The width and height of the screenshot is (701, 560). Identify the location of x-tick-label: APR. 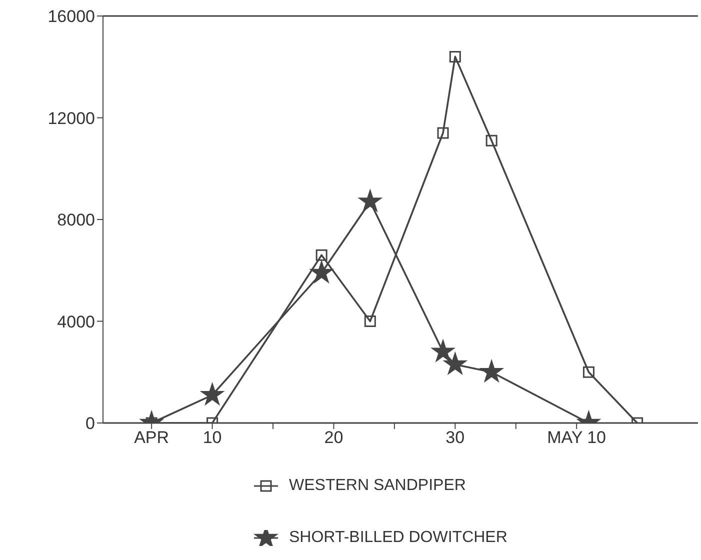
(152, 438).